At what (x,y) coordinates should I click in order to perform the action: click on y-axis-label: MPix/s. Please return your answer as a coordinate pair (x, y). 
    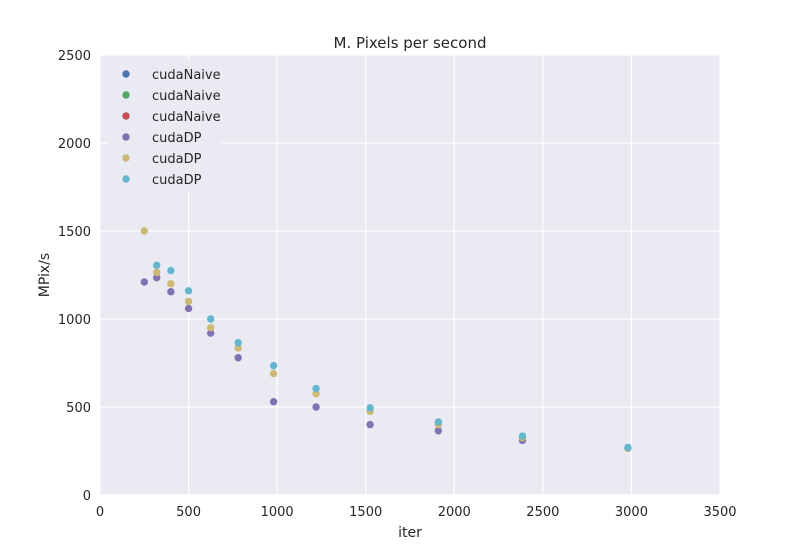
    Looking at the image, I should click on (45, 275).